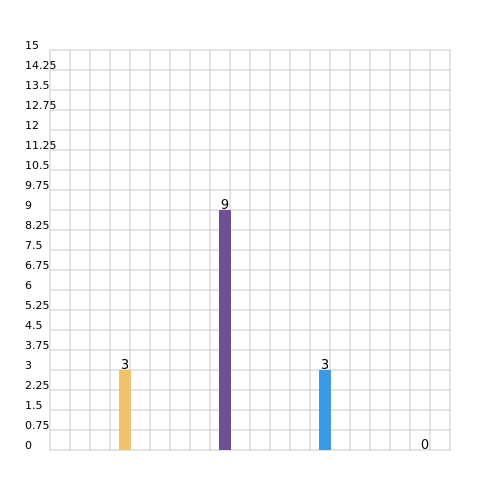  What do you see at coordinates (37, 185) in the screenshot?
I see `y-tick-label: 9.75` at bounding box center [37, 185].